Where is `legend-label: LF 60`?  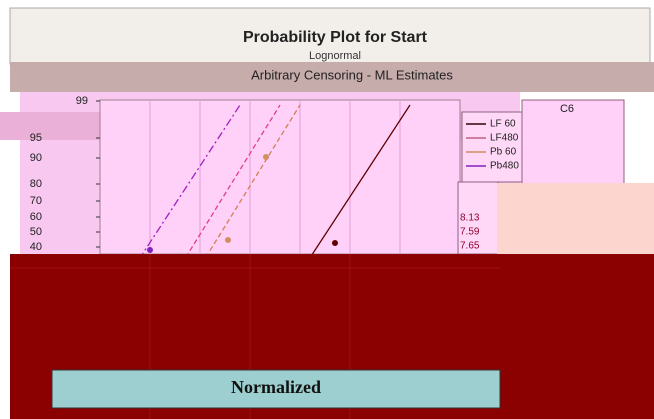 legend-label: LF 60 is located at coordinates (503, 124).